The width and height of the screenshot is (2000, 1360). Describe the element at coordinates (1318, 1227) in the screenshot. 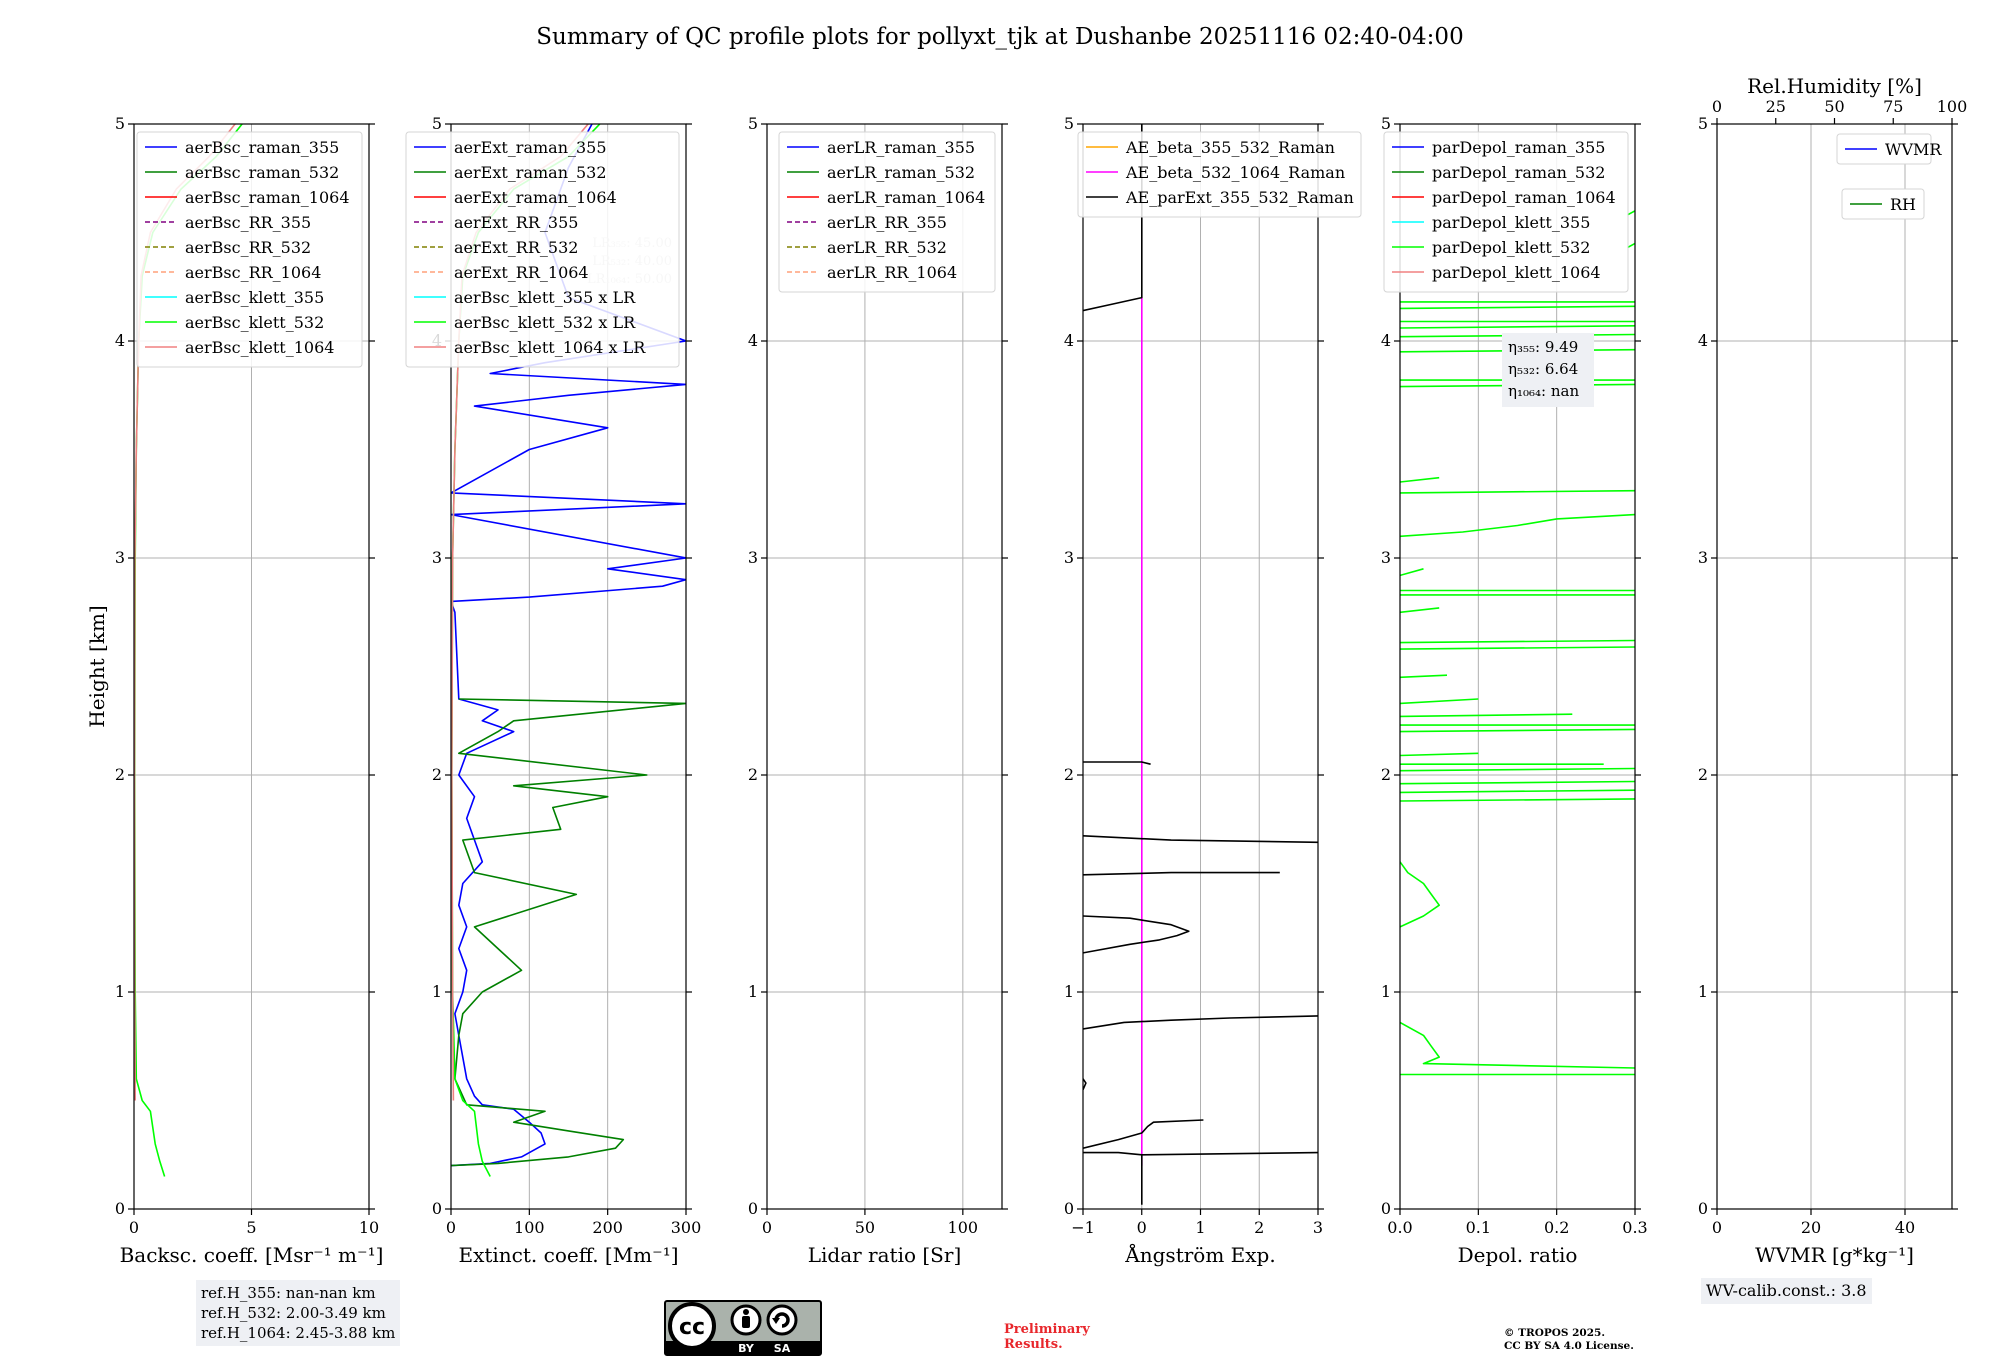

I see `x-tick-label: 3` at that location.